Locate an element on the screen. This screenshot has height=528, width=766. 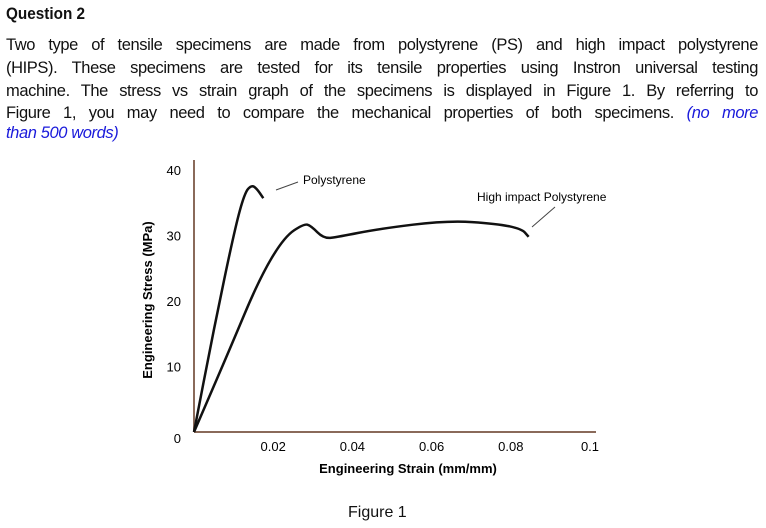
x-tick-label: 0.06 is located at coordinates (431, 446).